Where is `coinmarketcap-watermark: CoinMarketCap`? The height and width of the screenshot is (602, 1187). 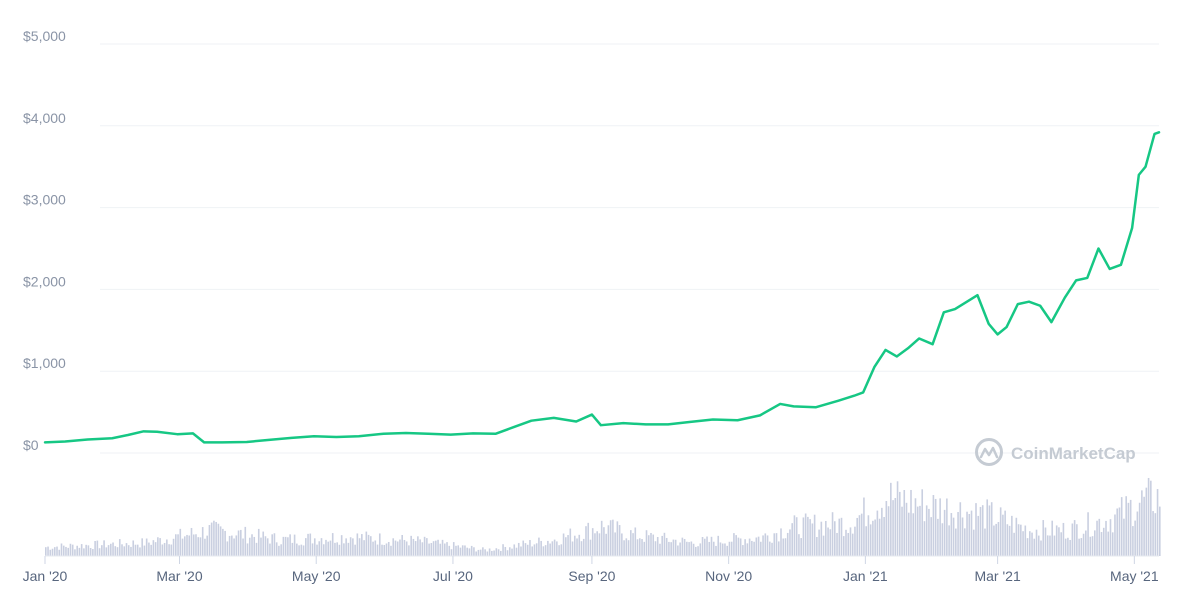
coinmarketcap-watermark: CoinMarketCap is located at coordinates (1055, 452).